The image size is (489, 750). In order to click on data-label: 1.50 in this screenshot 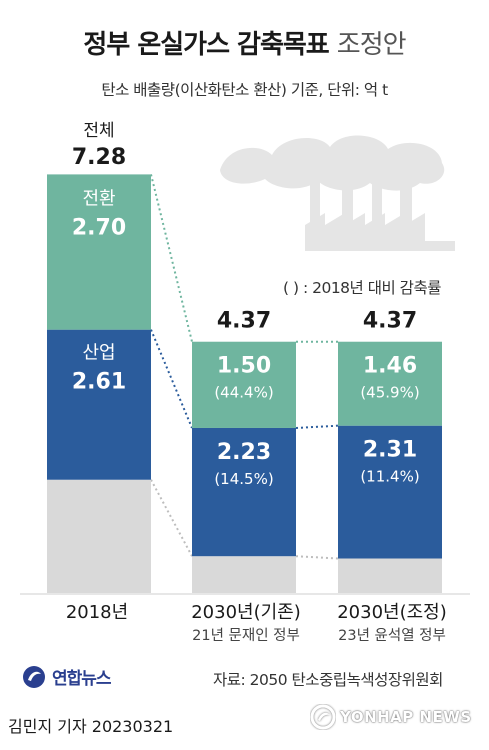, I will do `click(244, 366)`.